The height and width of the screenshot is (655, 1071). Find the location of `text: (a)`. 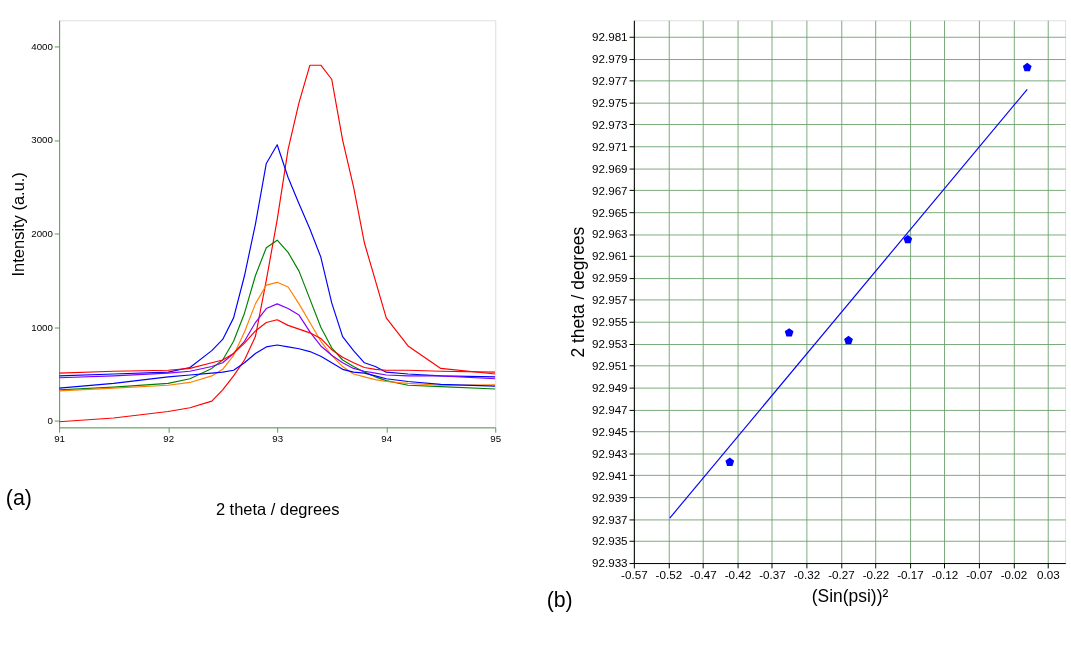

text: (a) is located at coordinates (18, 497).